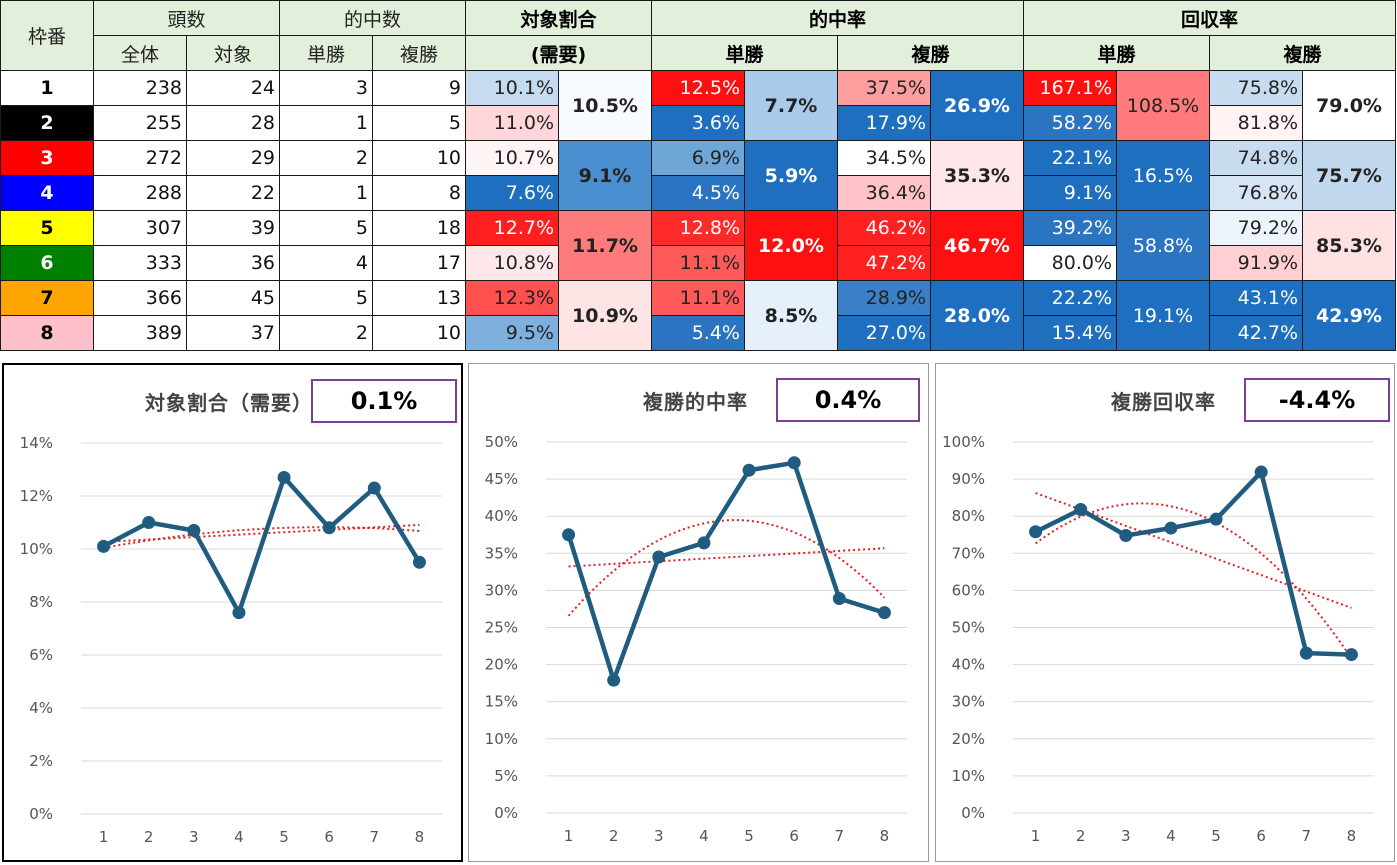  I want to click on place-return-cell: 76.8%, so click(1256, 193).